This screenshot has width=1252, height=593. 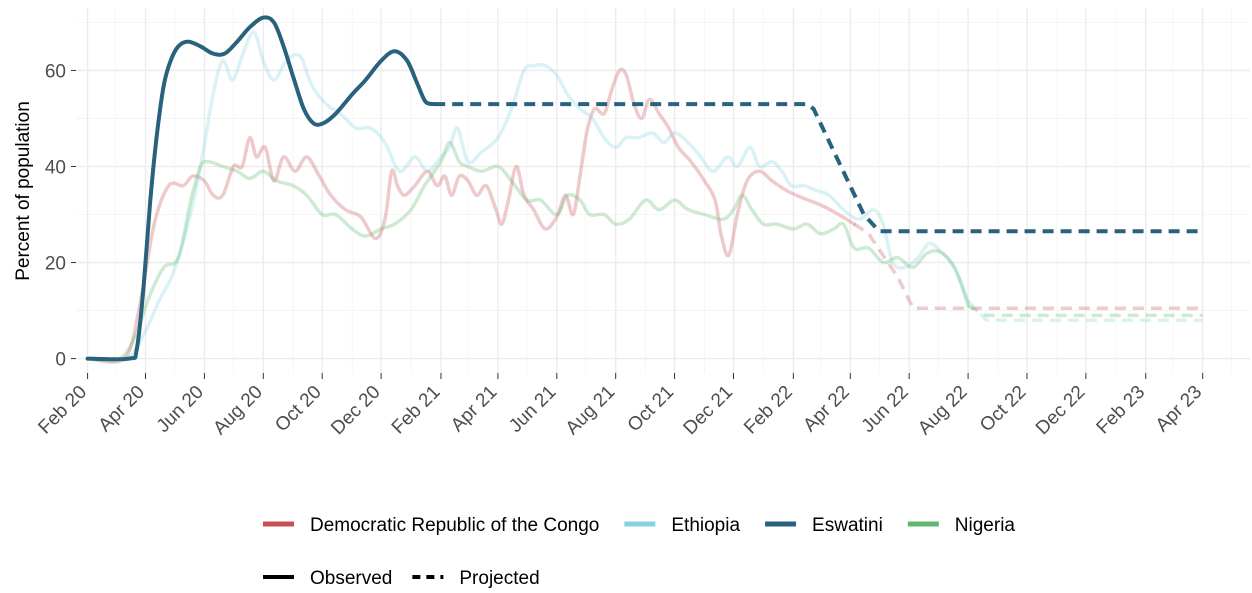 What do you see at coordinates (651, 409) in the screenshot?
I see `x-tick-label: Oct 21` at bounding box center [651, 409].